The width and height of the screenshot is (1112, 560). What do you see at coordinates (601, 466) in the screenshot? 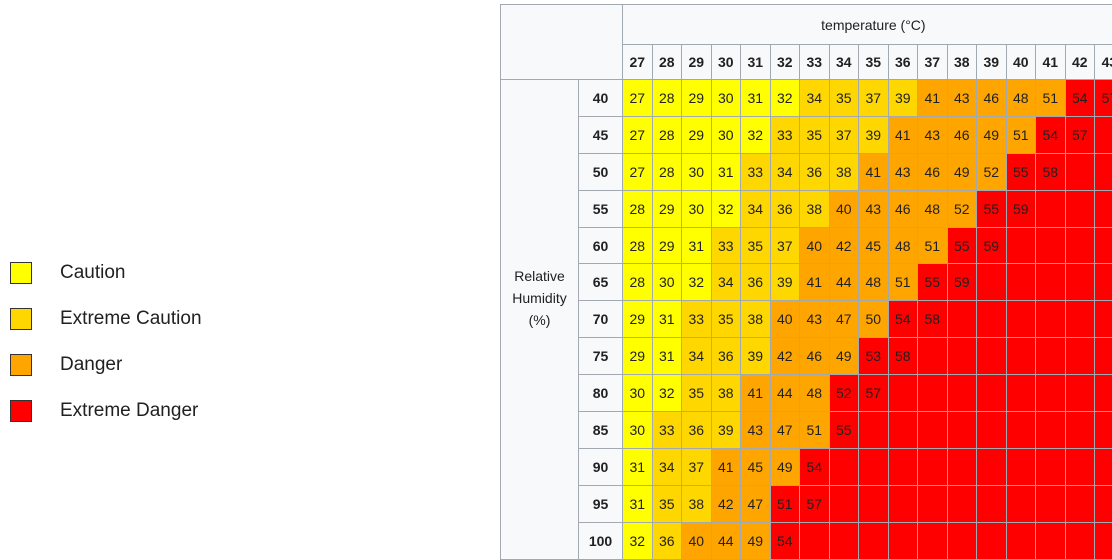
I see `row-header: 90` at bounding box center [601, 466].